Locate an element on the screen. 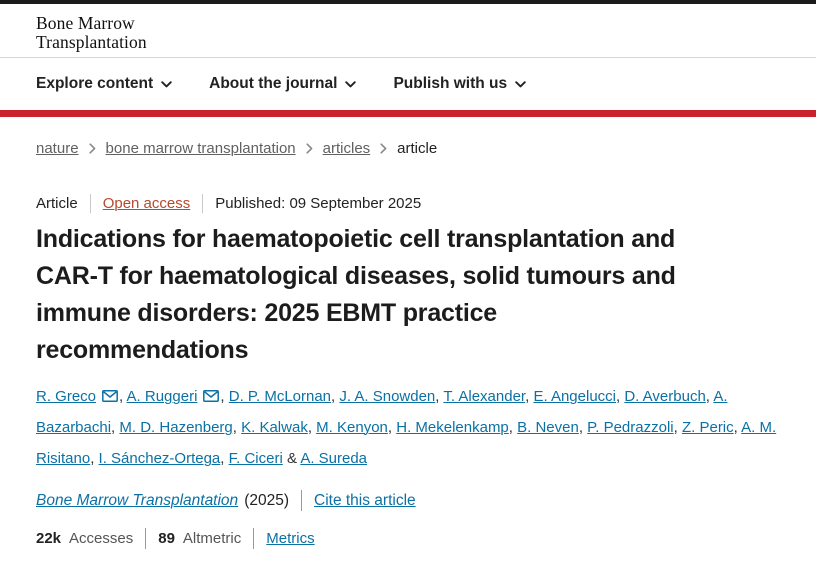  author-link-h-mekelenkamp: H. Mekelenkamp is located at coordinates (452, 427).